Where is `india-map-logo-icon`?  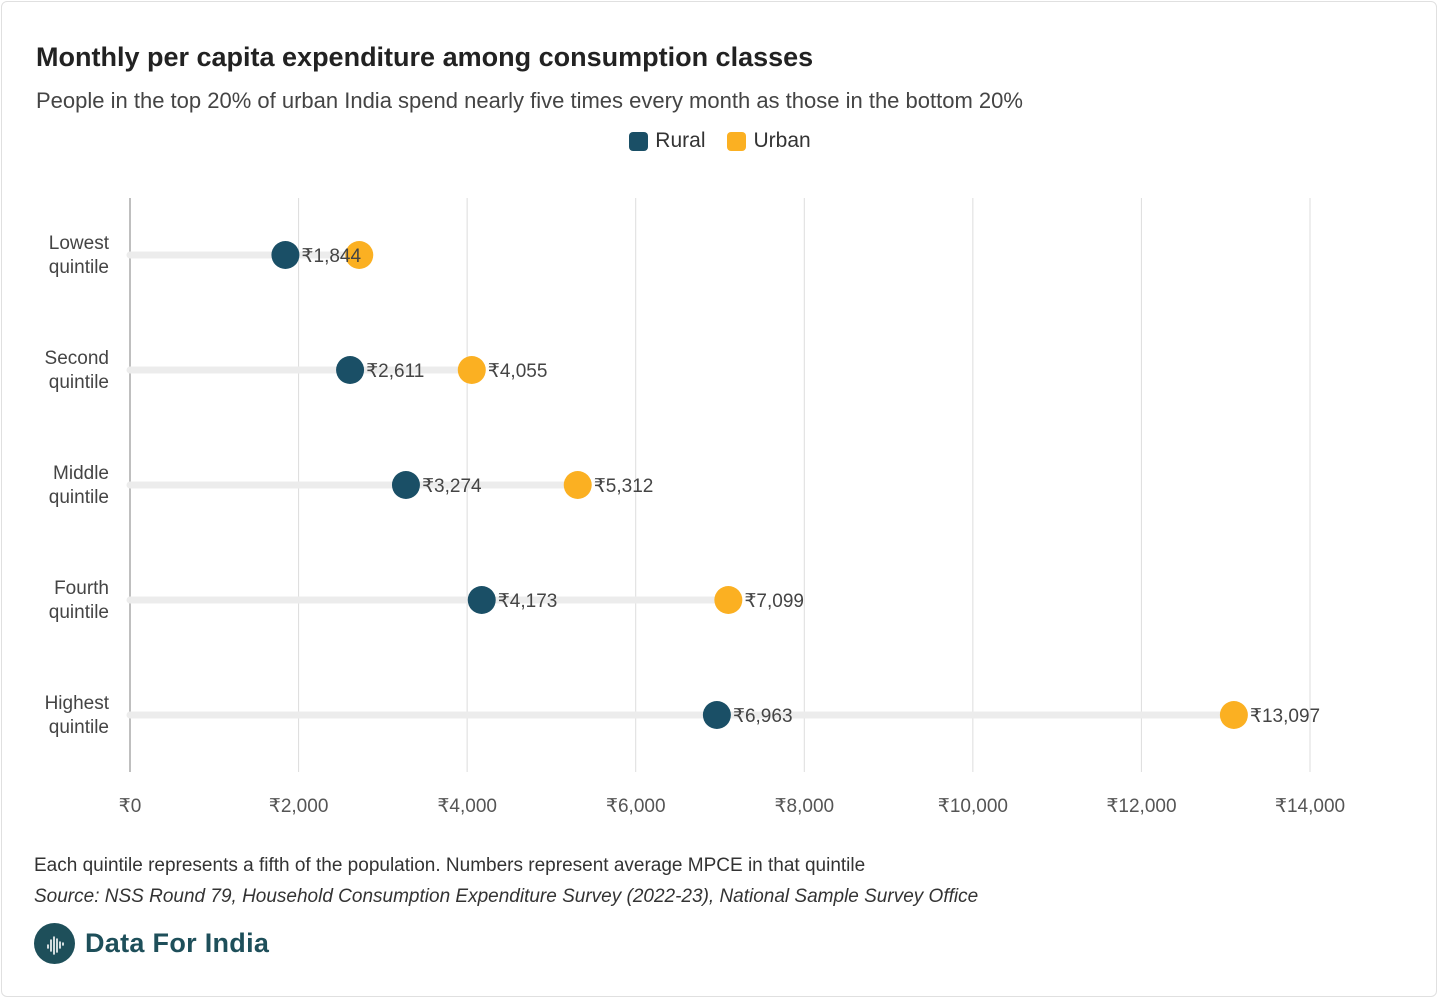 india-map-logo-icon is located at coordinates (54, 943).